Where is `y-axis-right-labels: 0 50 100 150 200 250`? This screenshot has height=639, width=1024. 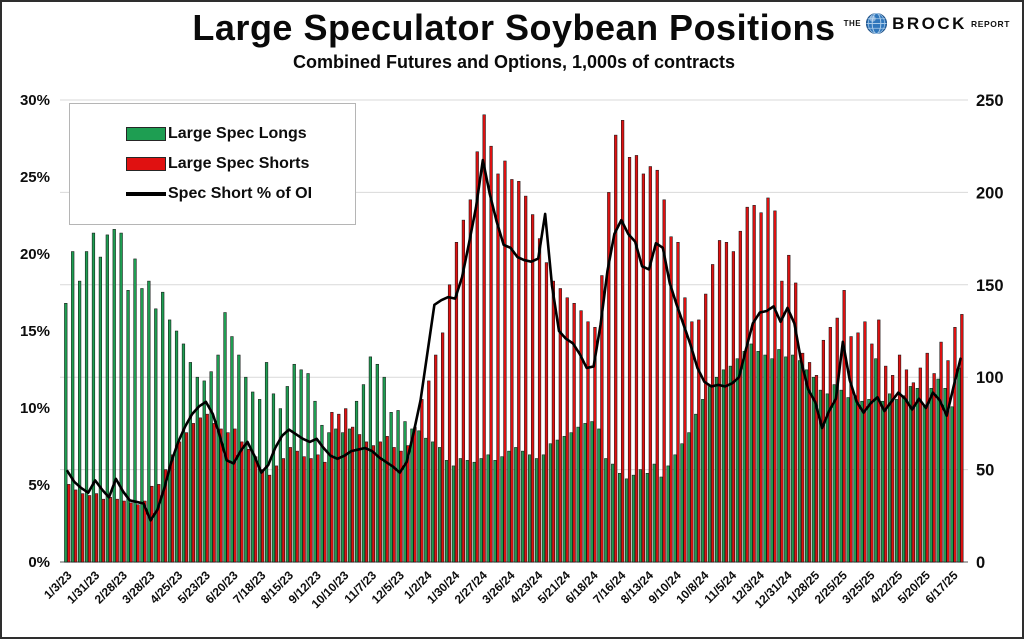 y-axis-right-labels: 0 50 100 150 200 250 is located at coordinates (990, 332).